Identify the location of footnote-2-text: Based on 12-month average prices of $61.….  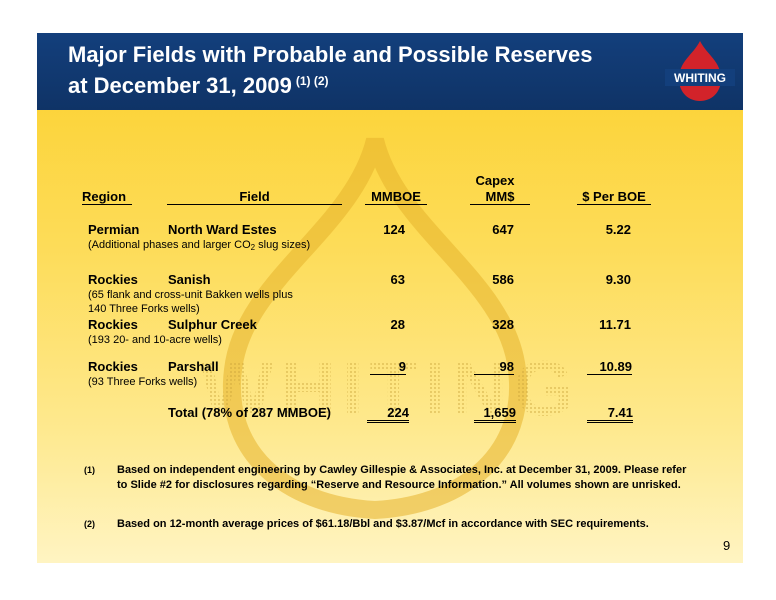
(383, 524).